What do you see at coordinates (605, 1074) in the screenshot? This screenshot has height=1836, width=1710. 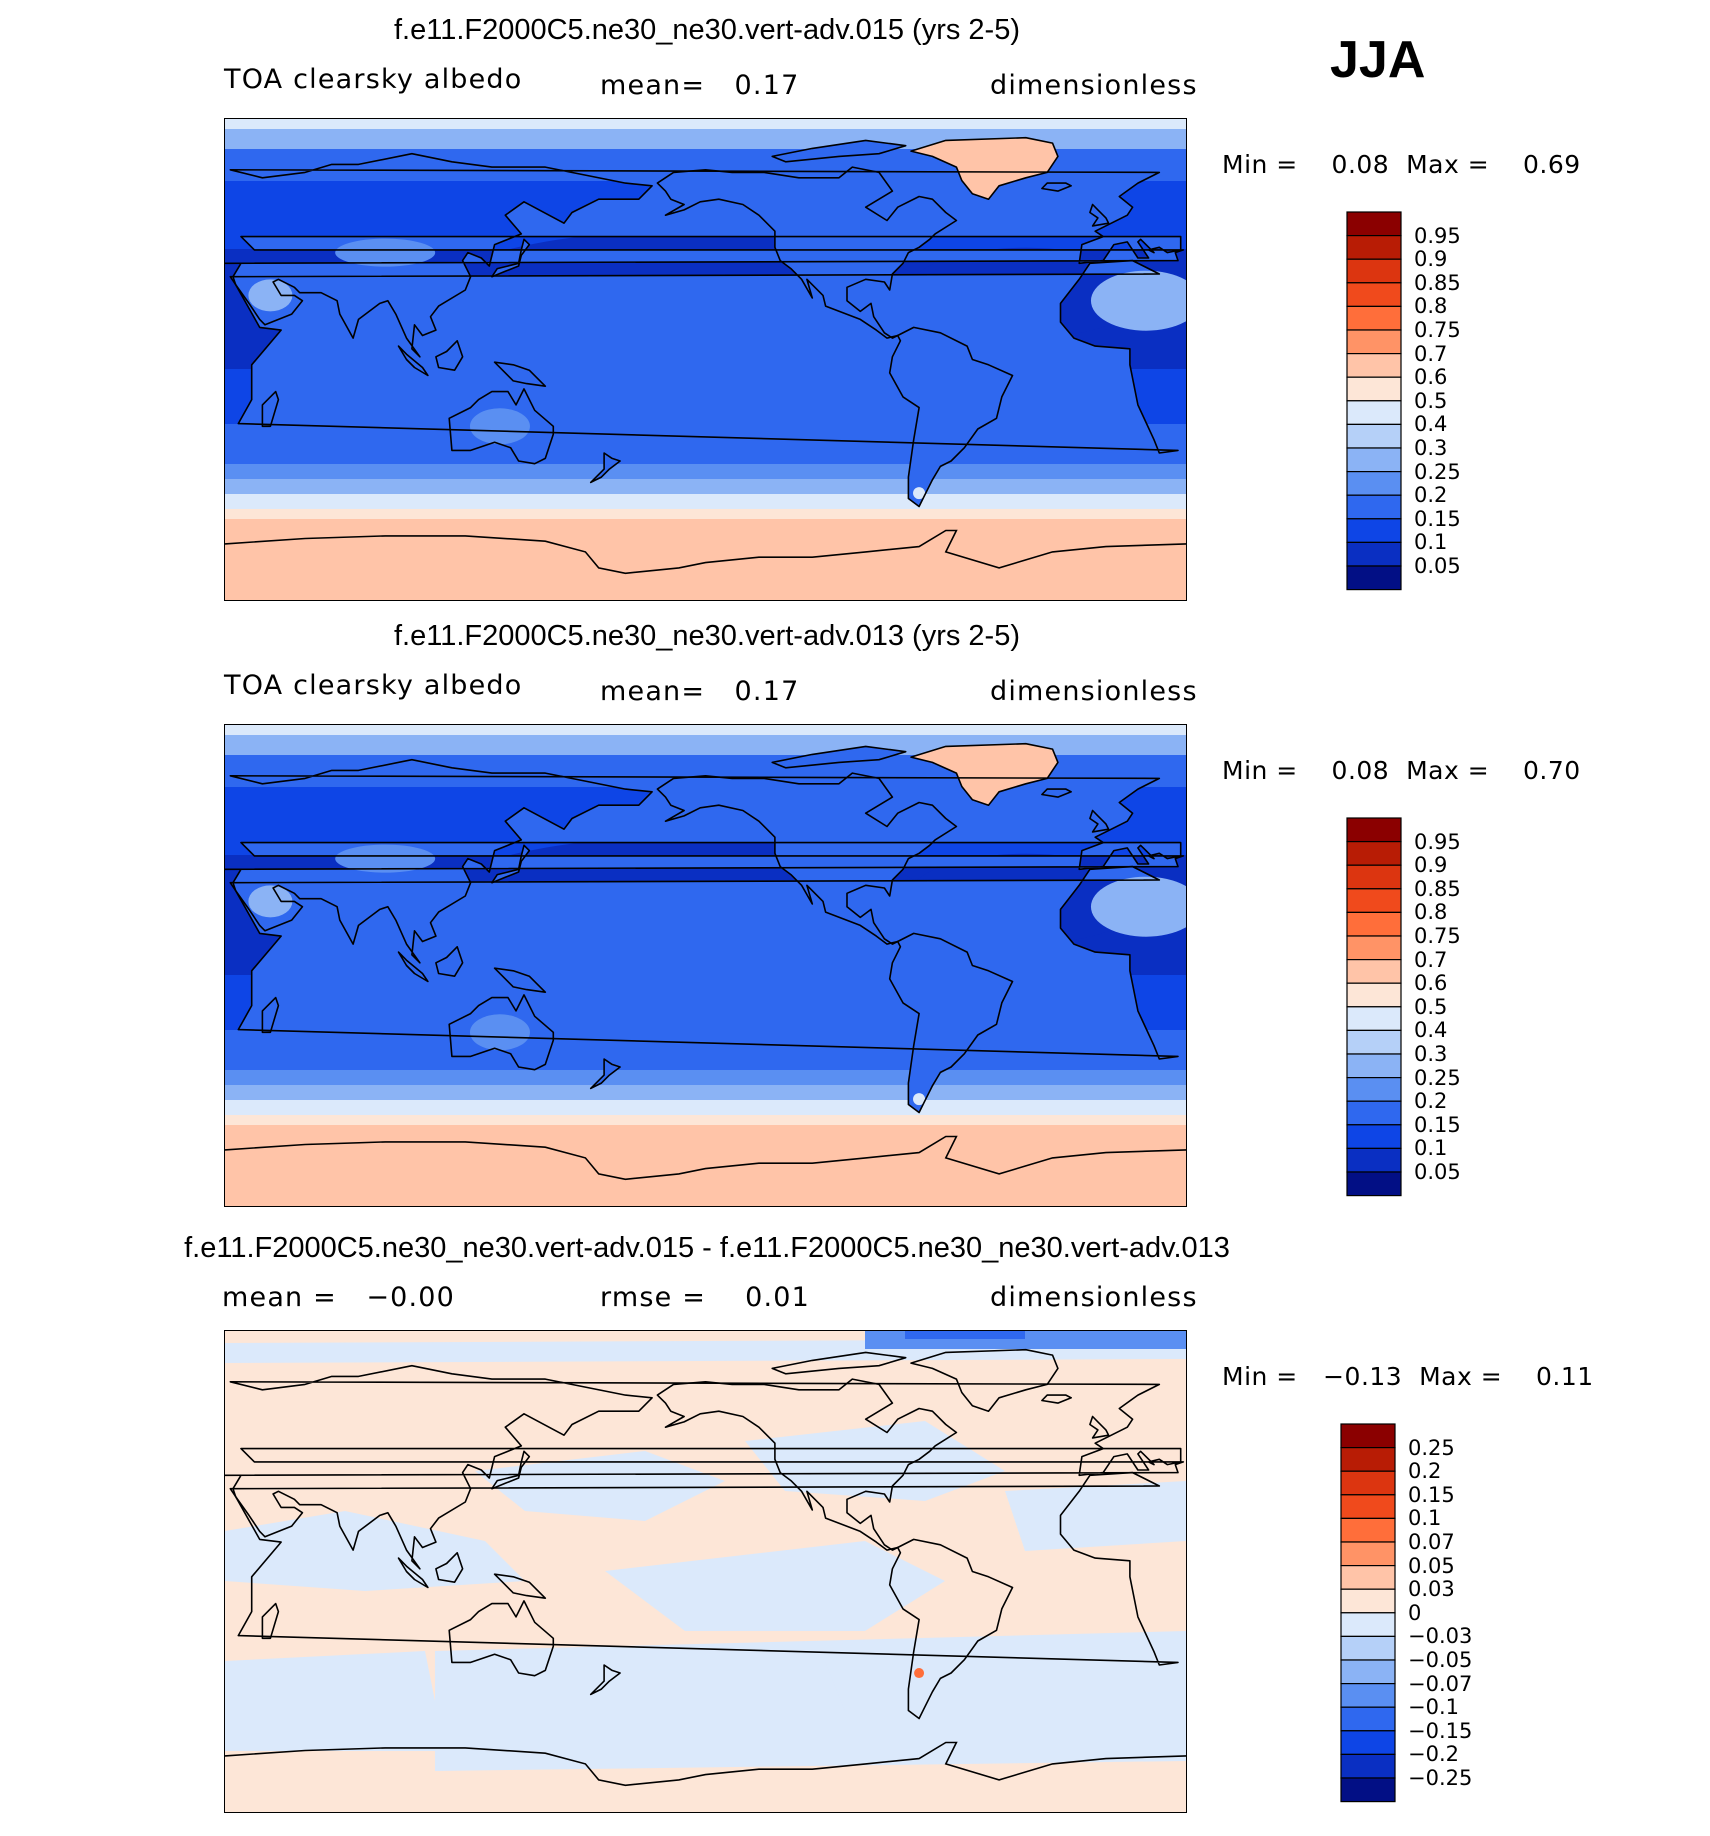 I see `land-newzealand` at bounding box center [605, 1074].